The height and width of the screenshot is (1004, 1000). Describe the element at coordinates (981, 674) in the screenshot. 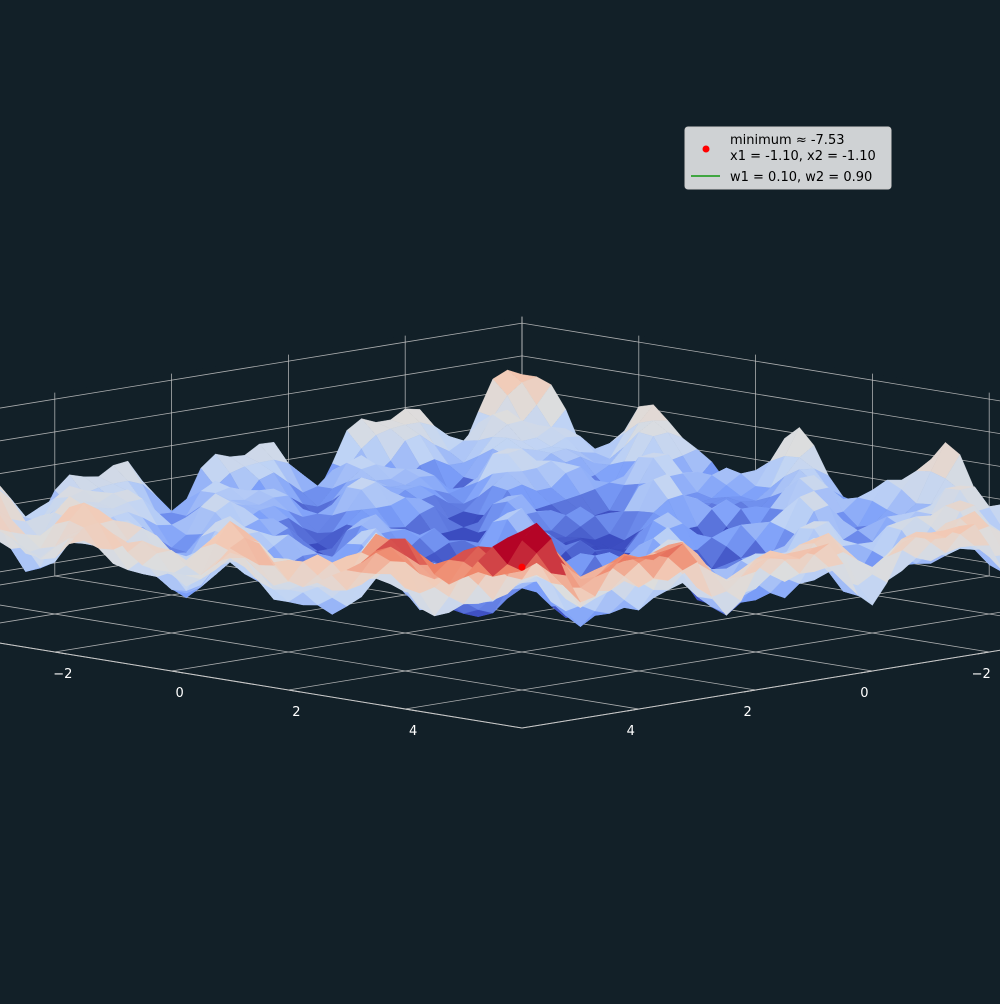

I see `x1-tick-label: −2` at that location.